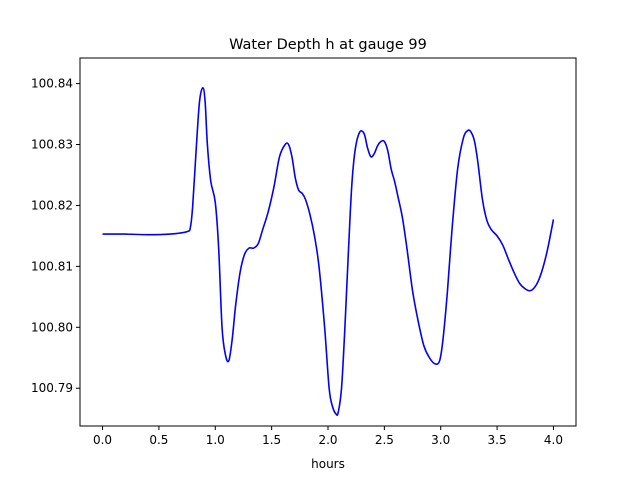 This screenshot has width=640, height=480. I want to click on x-tick-label: 1.0, so click(215, 440).